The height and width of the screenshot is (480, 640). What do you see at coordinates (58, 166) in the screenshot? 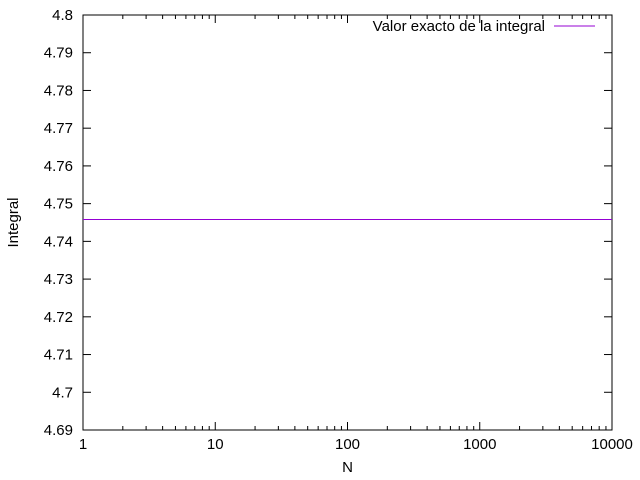
I see `y-tick-label: 4.76` at bounding box center [58, 166].